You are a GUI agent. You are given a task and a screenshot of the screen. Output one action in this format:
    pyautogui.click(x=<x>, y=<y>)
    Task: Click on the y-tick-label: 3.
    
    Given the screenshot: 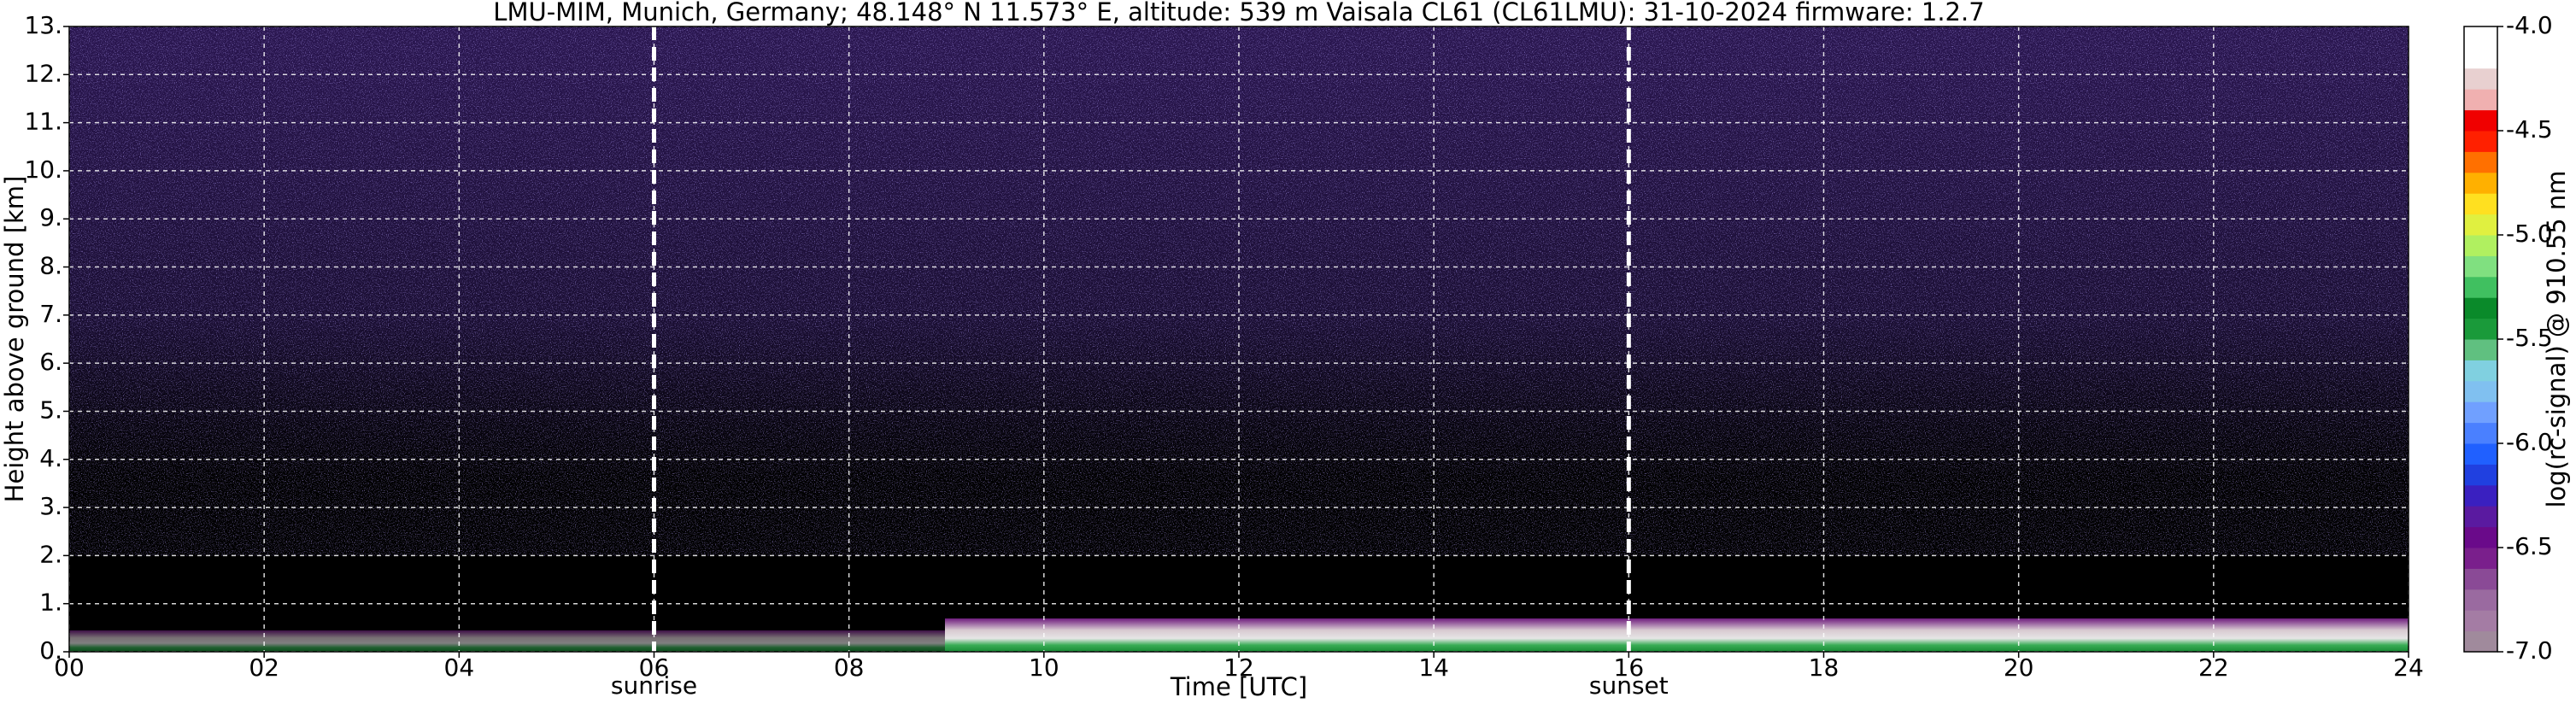 What is the action you would take?
    pyautogui.click(x=50, y=506)
    